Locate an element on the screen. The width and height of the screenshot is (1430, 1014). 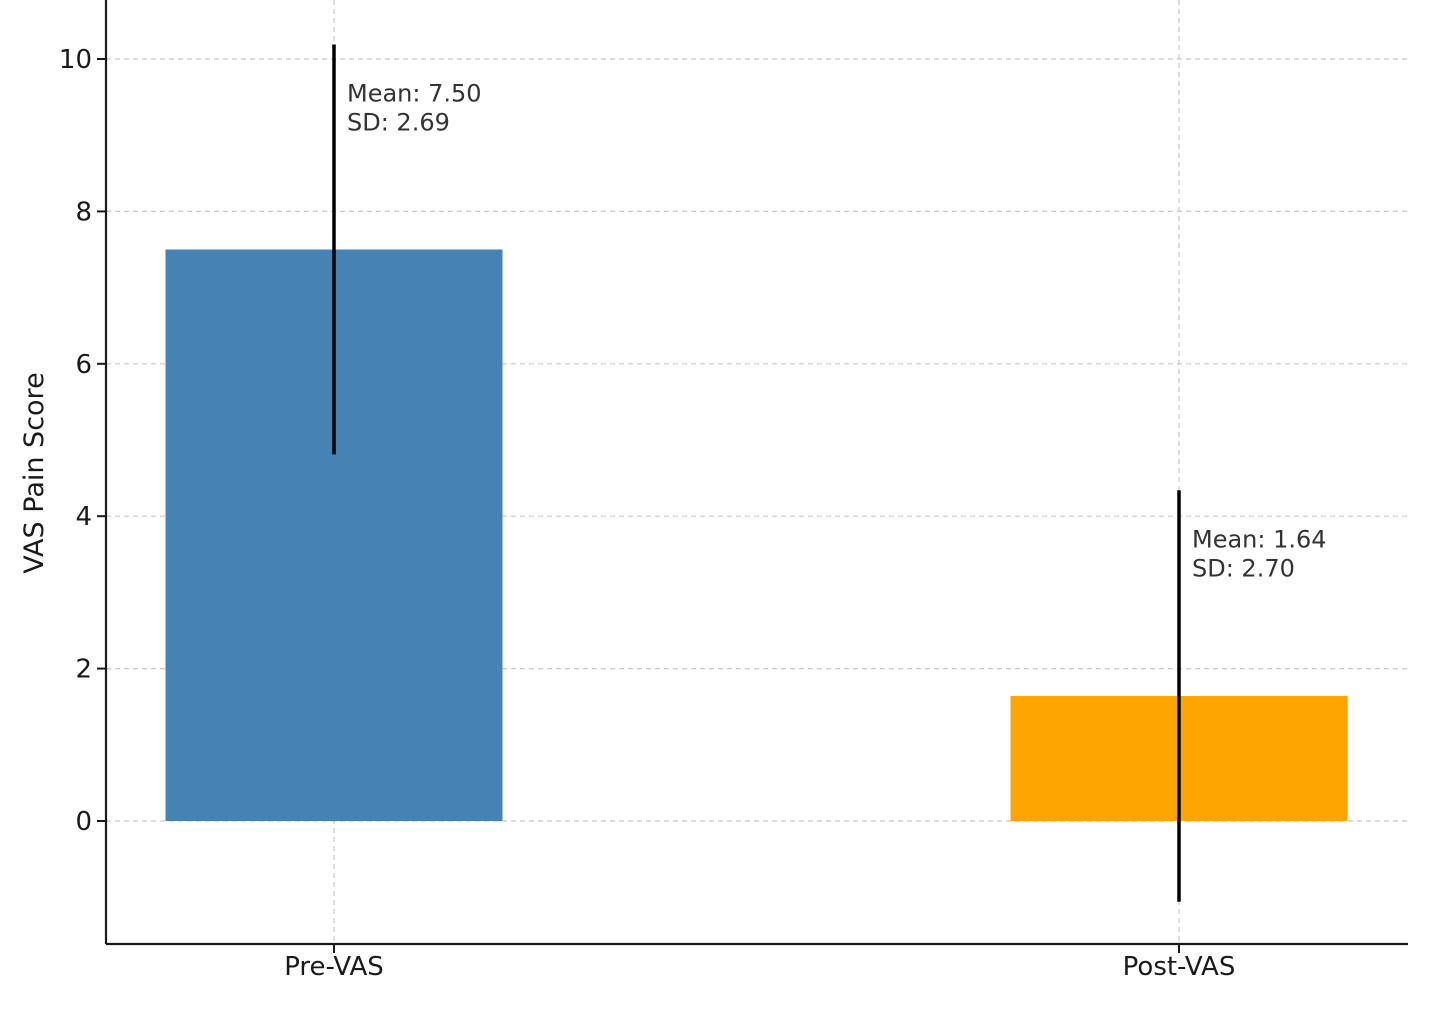
y-tick-label-4: 4 is located at coordinates (83, 517).